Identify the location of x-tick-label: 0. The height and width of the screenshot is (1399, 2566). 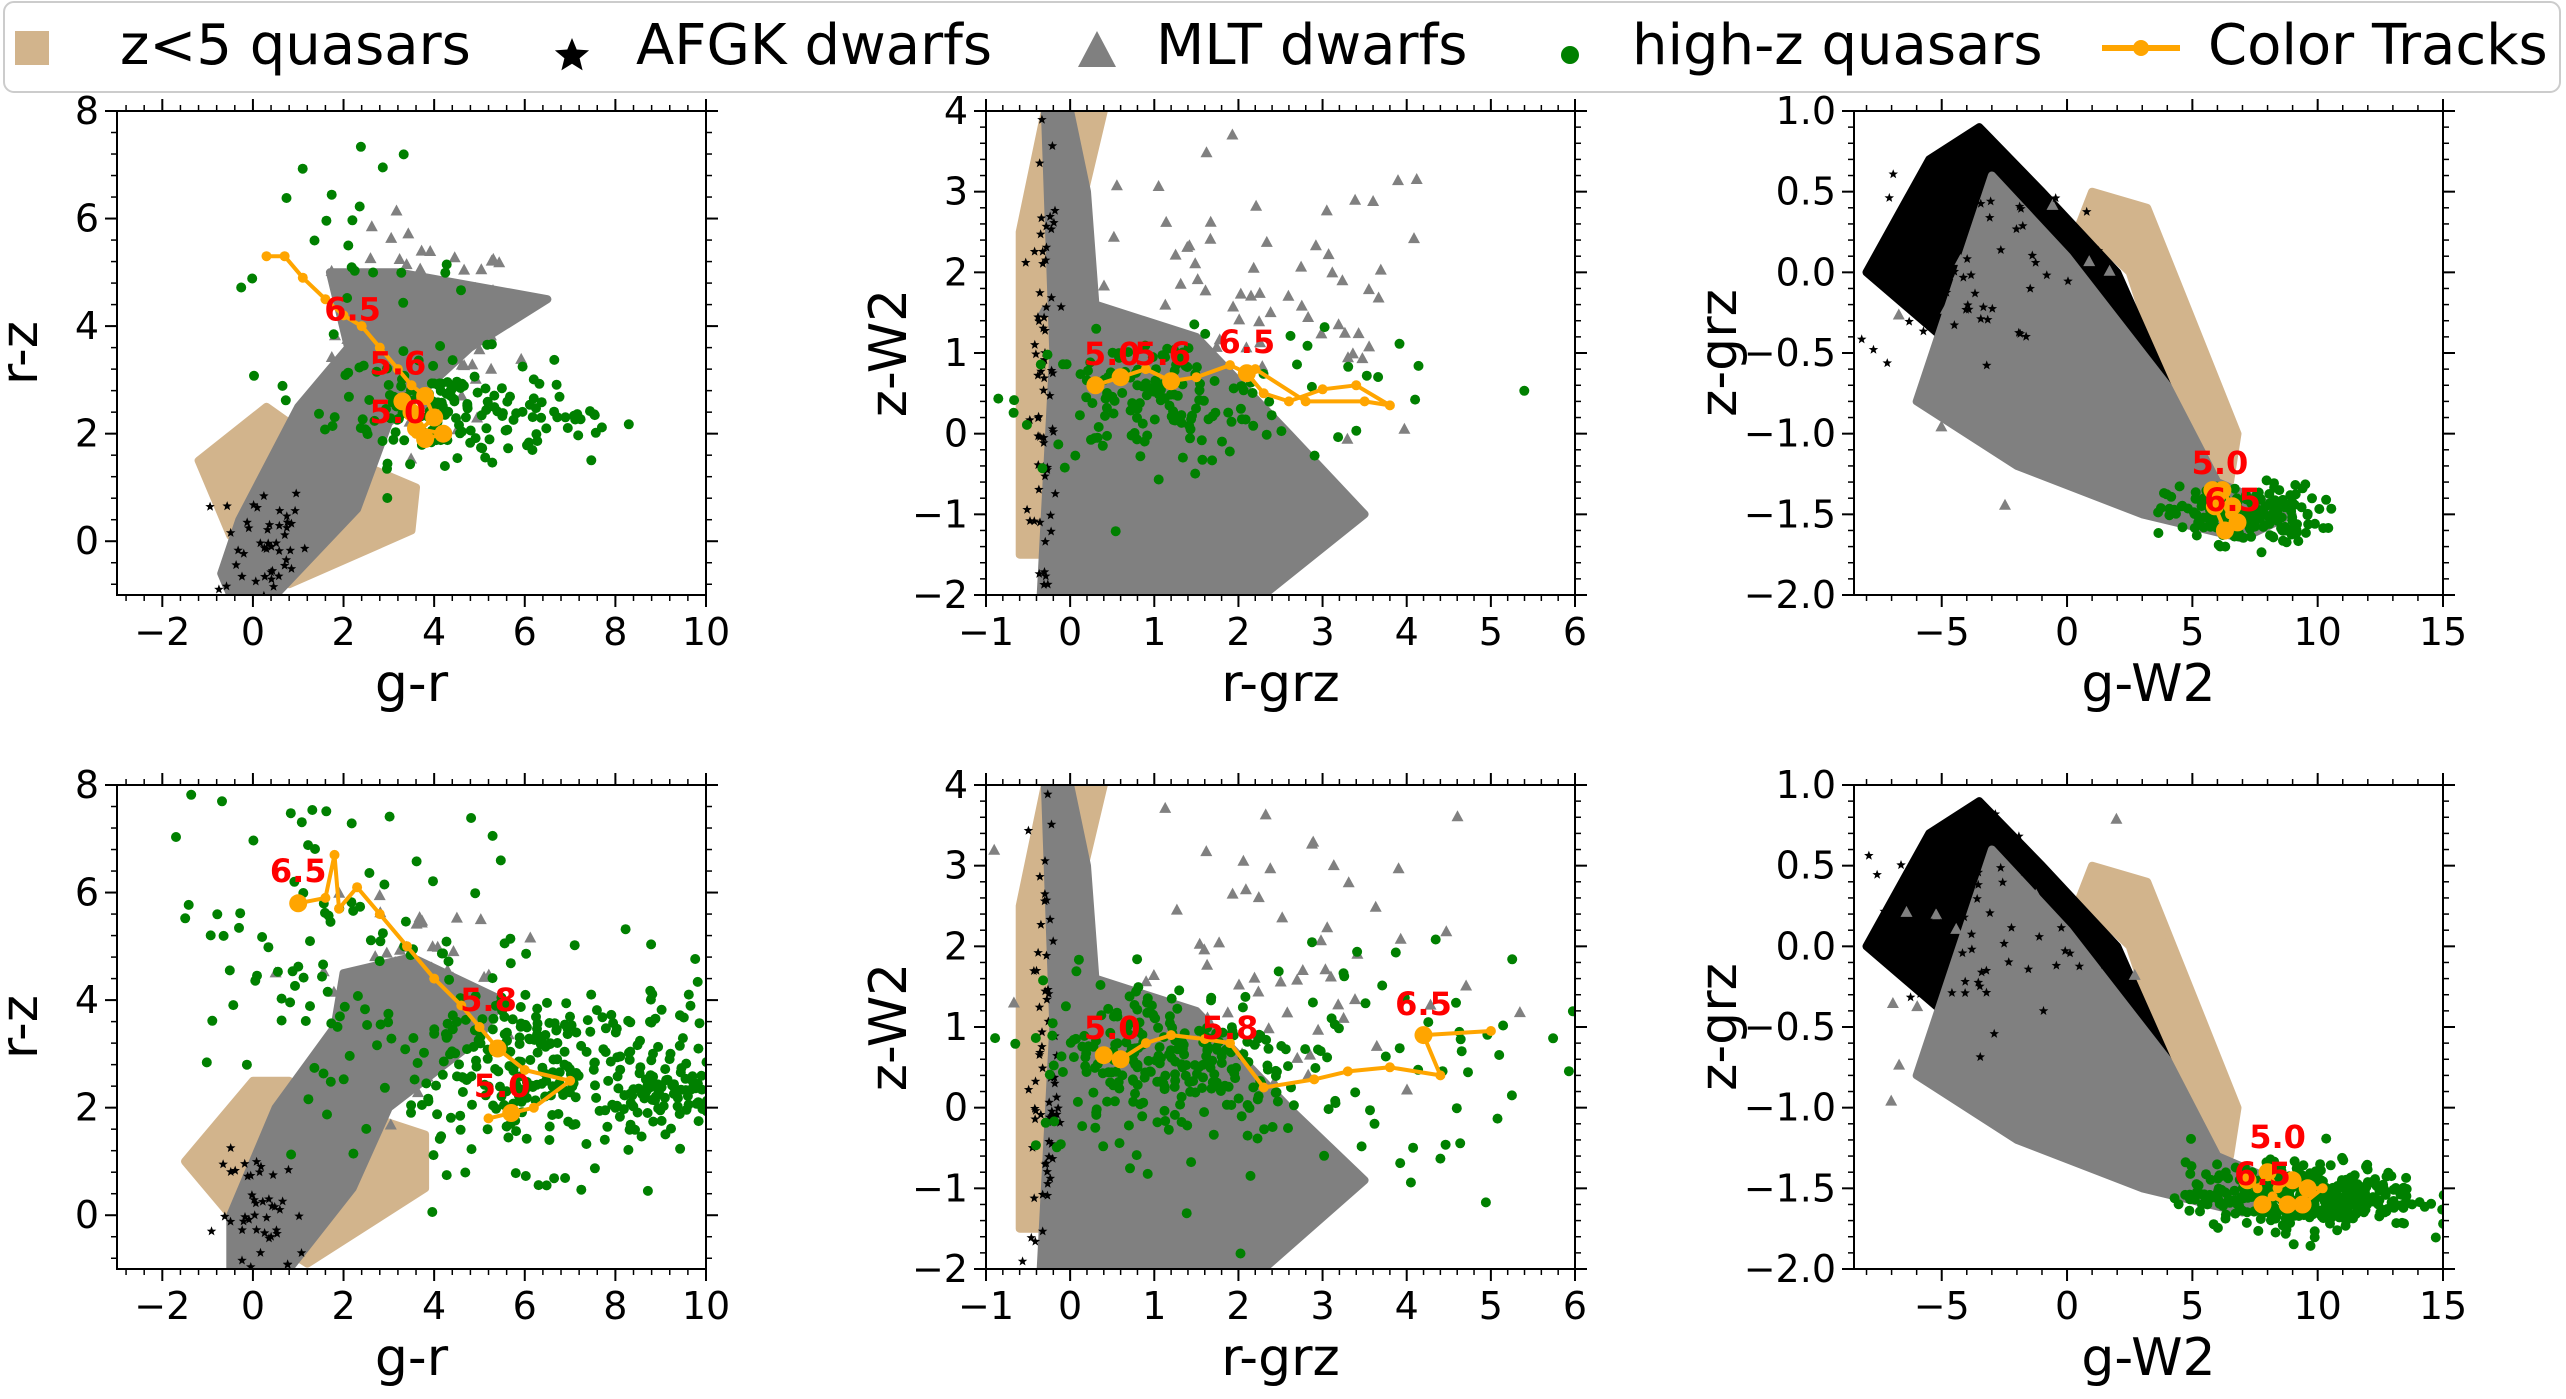
(1070, 1306).